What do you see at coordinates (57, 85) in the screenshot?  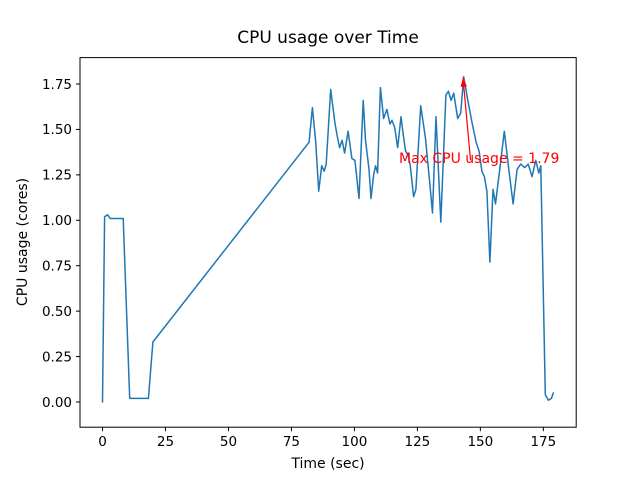 I see `y-tick-label: 1.75` at bounding box center [57, 85].